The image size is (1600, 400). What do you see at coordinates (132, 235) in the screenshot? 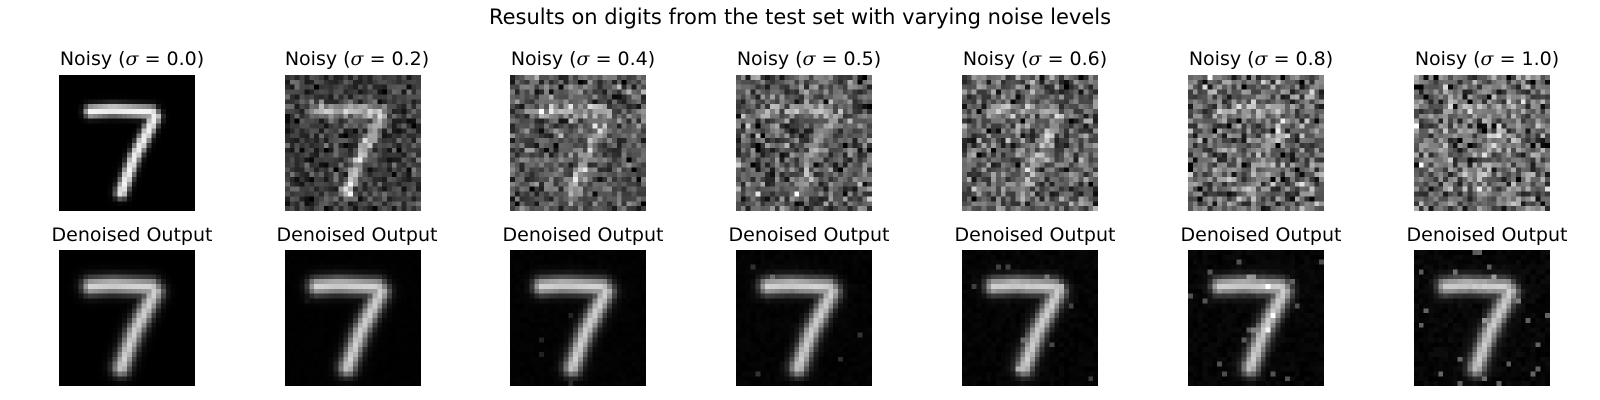
I see `denoised-title-0: Denoised Output` at bounding box center [132, 235].